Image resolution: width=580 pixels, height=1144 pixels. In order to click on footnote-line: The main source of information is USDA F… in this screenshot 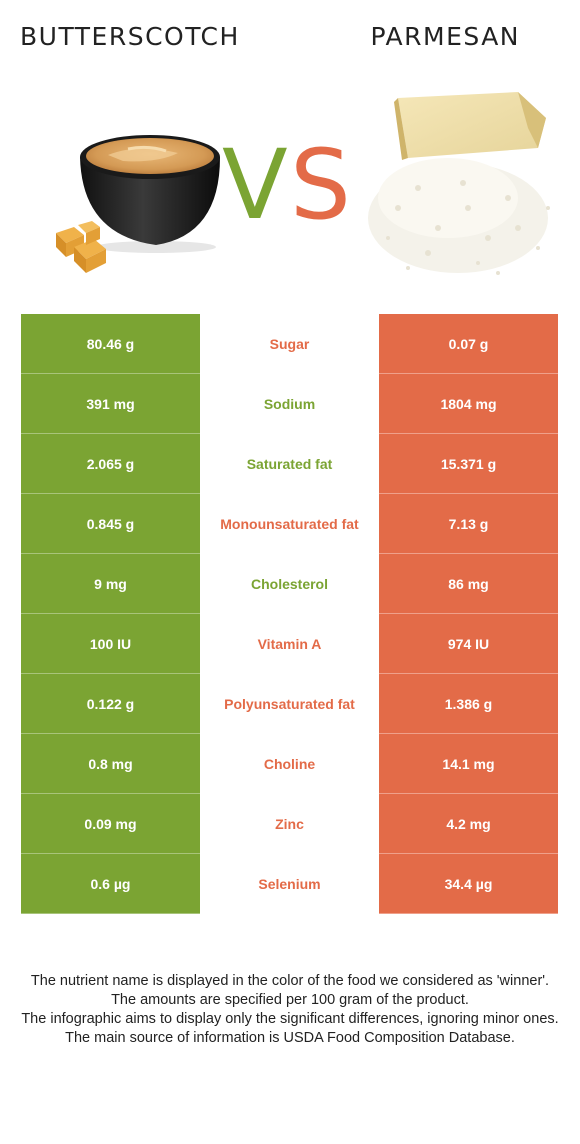, I will do `click(290, 1038)`.